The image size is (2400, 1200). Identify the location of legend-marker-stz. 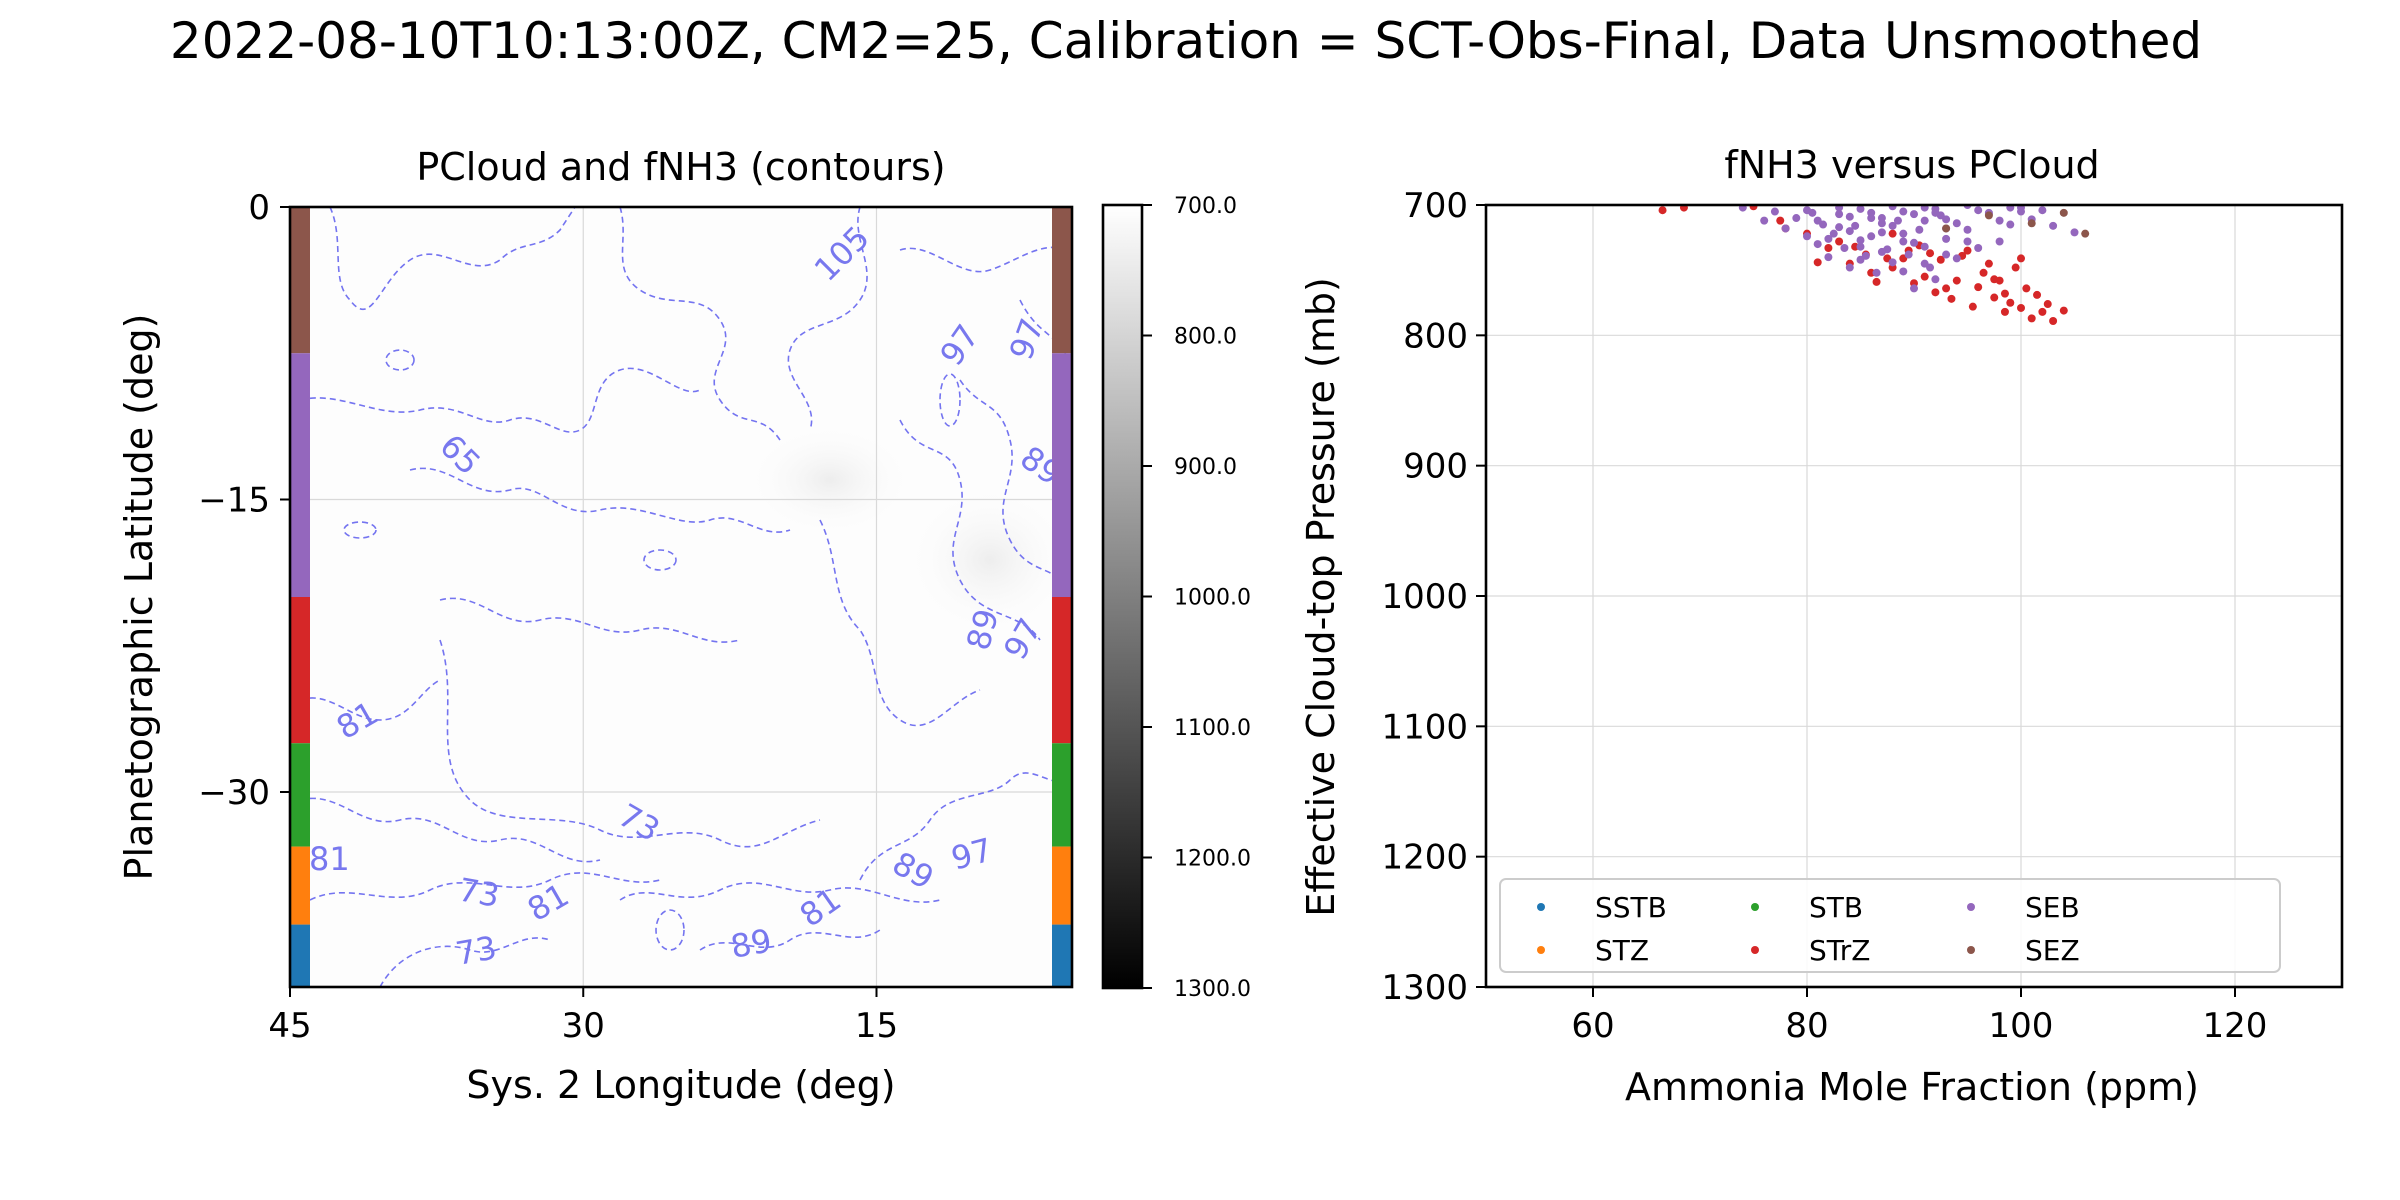
(1541, 950).